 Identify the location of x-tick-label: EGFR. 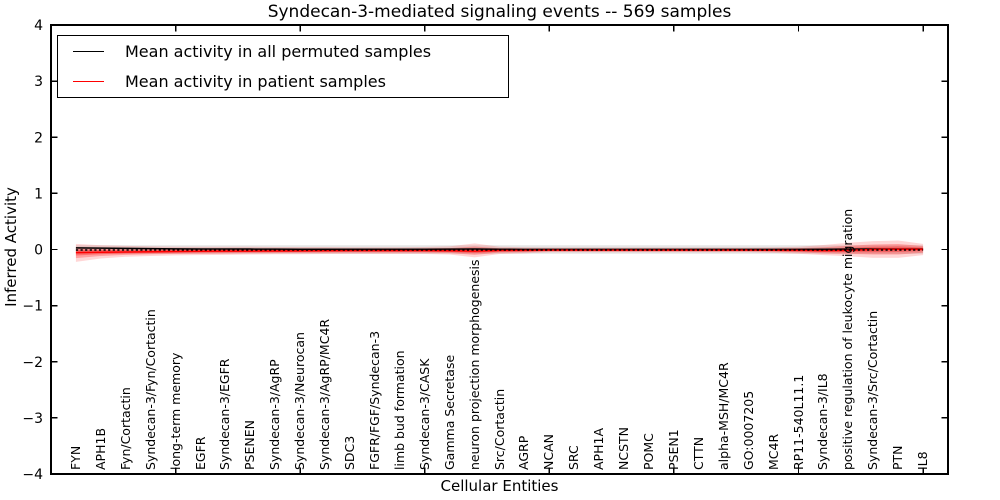
(200, 453).